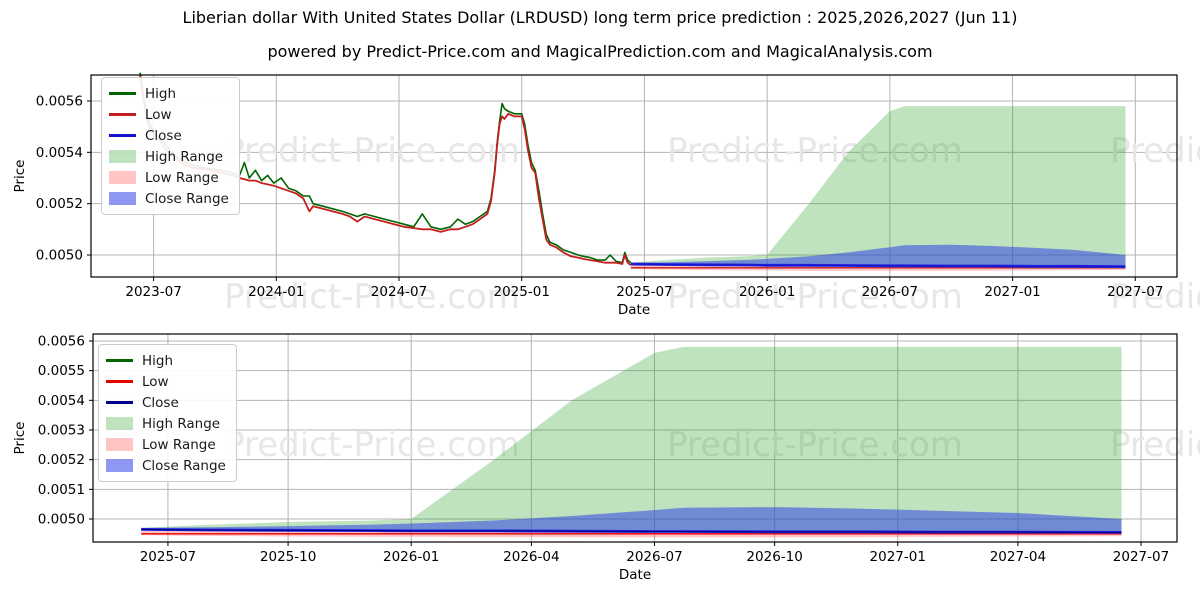  What do you see at coordinates (61, 371) in the screenshot?
I see `y-tick-label: 0.0055` at bounding box center [61, 371].